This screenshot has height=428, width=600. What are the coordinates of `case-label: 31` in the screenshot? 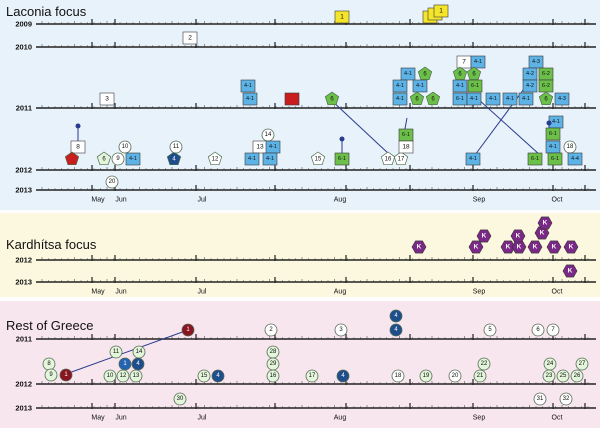 It's located at (540, 399).